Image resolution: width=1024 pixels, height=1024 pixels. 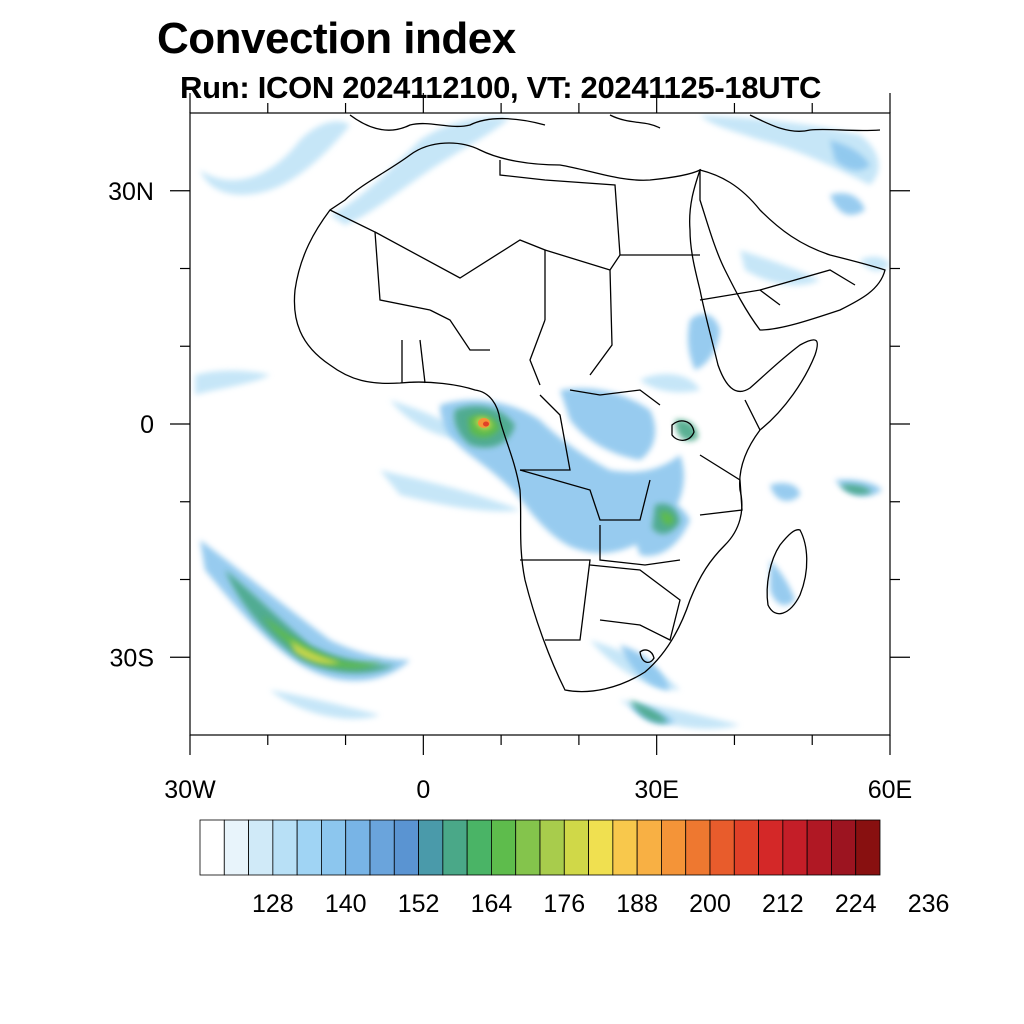 I want to click on lat-tick-label: 0, so click(x=147, y=425).